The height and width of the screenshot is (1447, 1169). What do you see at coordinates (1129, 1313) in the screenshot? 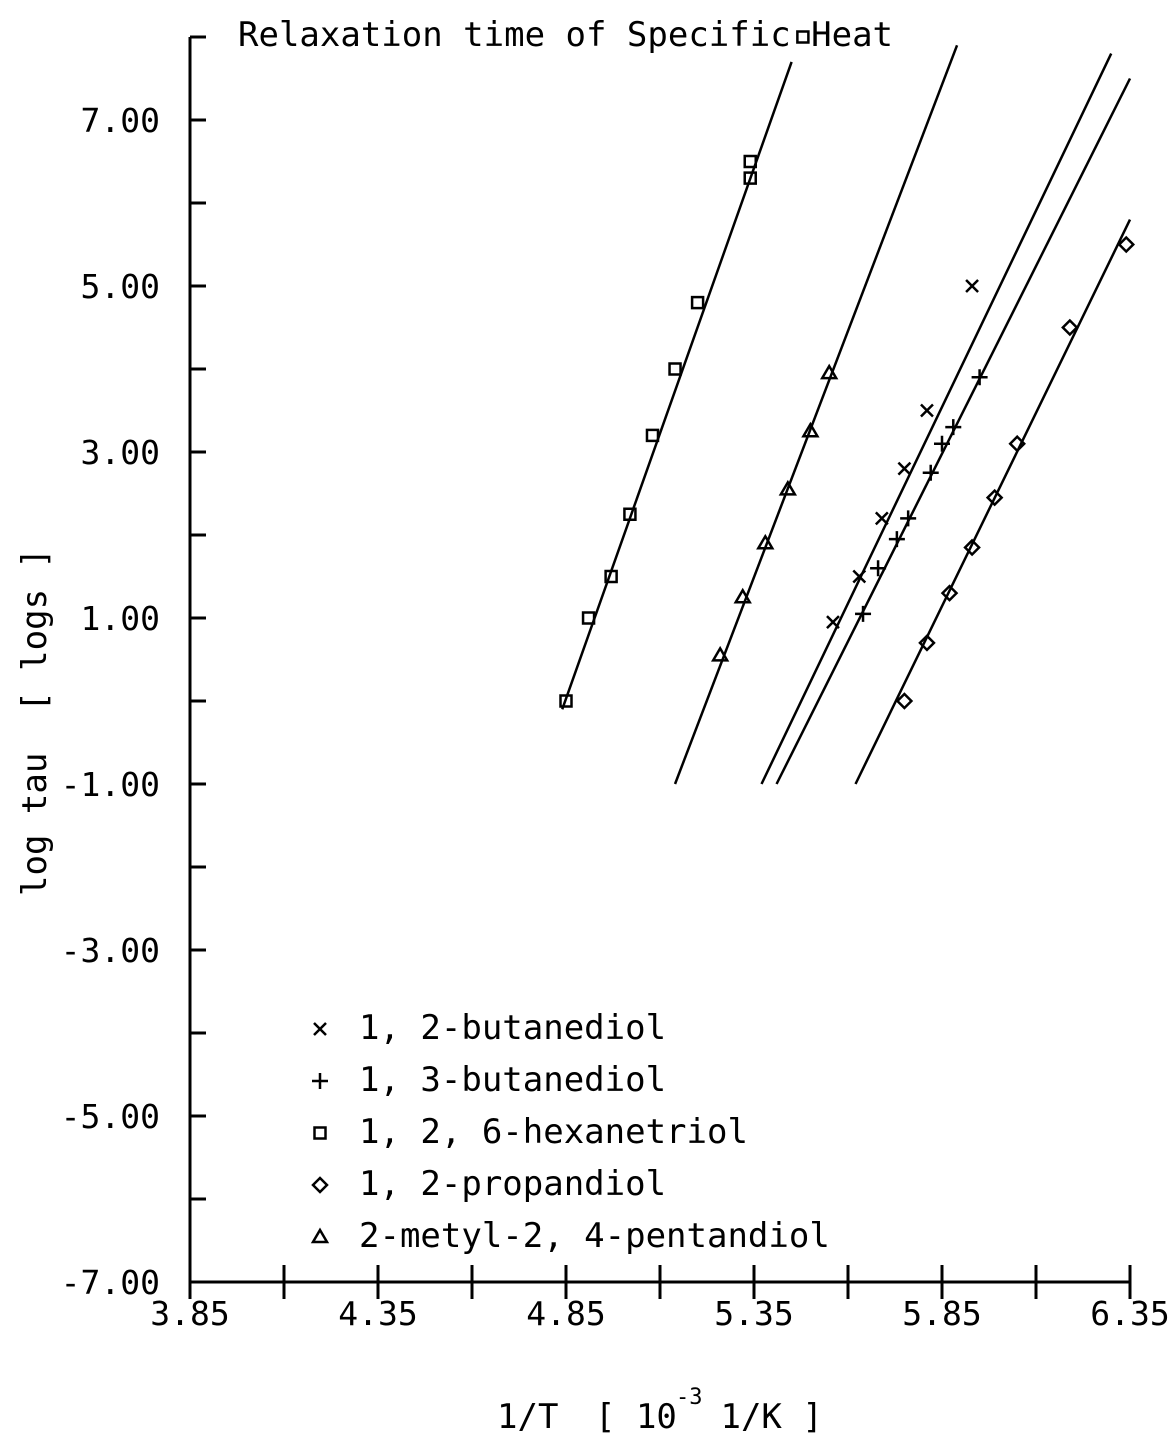
I see `x-tick-label: 6.35` at bounding box center [1129, 1313].